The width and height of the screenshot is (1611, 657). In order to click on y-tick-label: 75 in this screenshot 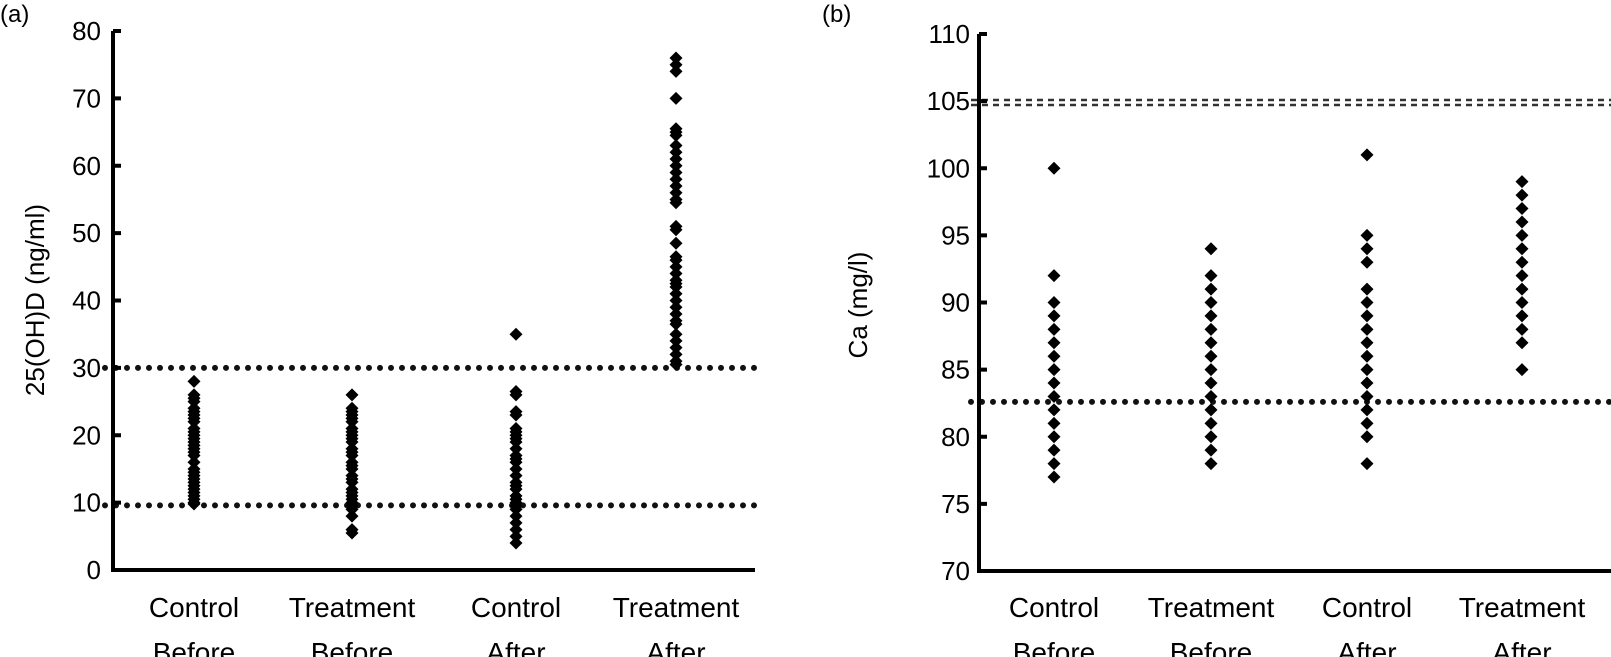, I will do `click(955, 504)`.